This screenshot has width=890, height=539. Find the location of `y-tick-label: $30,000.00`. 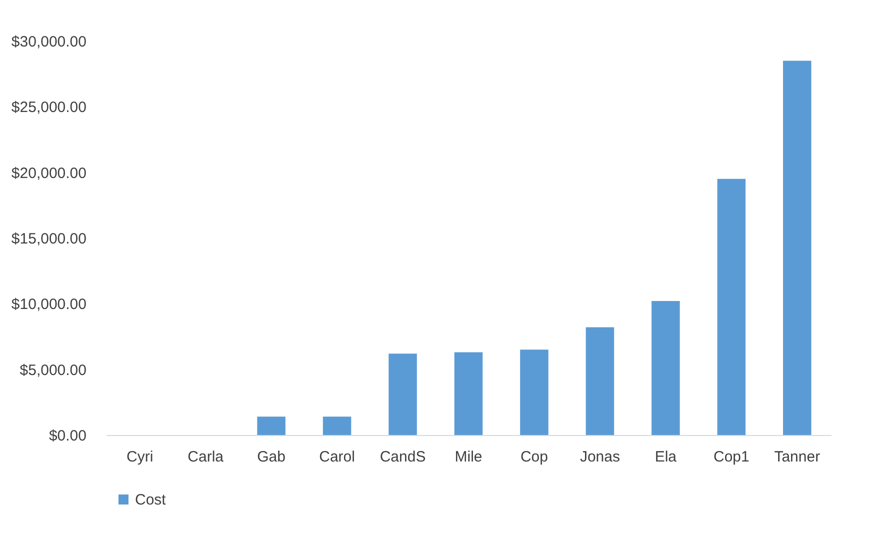

y-tick-label: $30,000.00 is located at coordinates (48, 42).